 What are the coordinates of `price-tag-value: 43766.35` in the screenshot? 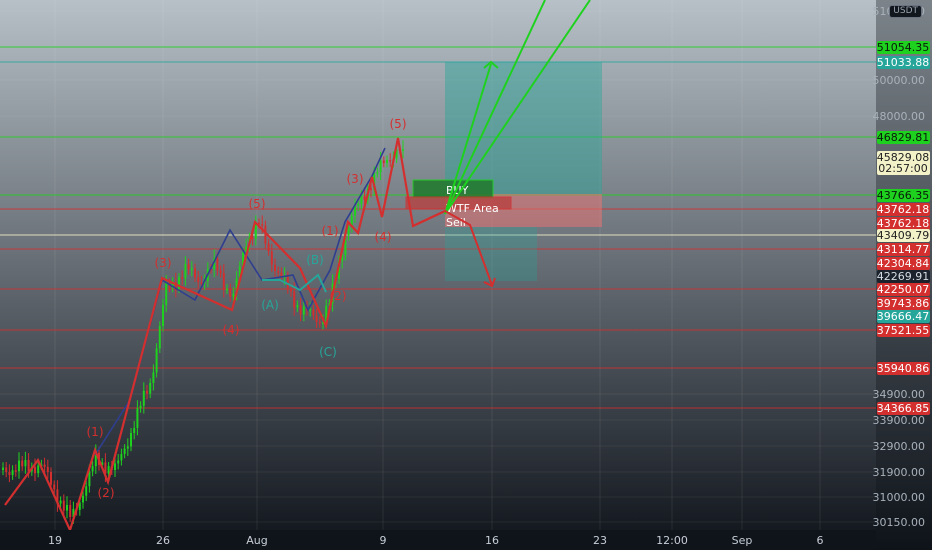 It's located at (903, 195).